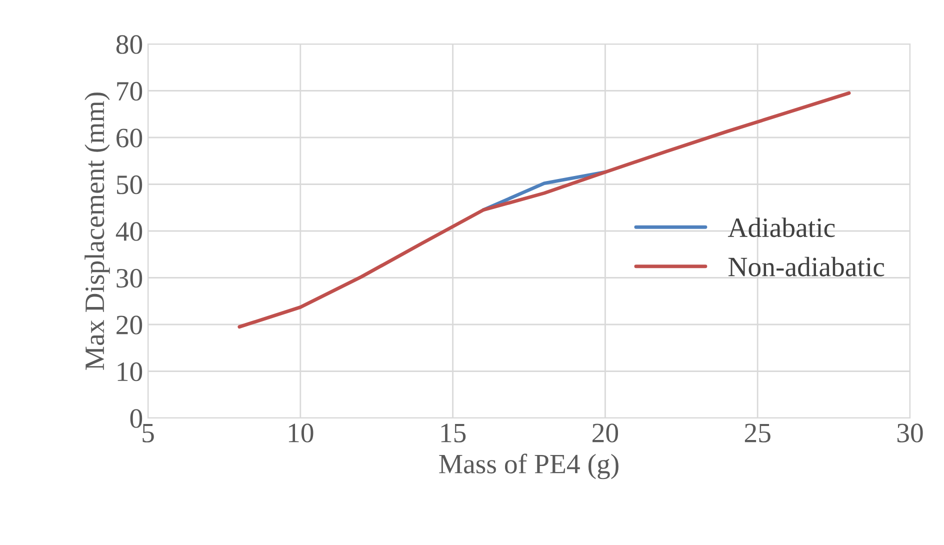 The image size is (944, 545). I want to click on y-tick-label: 20, so click(129, 325).